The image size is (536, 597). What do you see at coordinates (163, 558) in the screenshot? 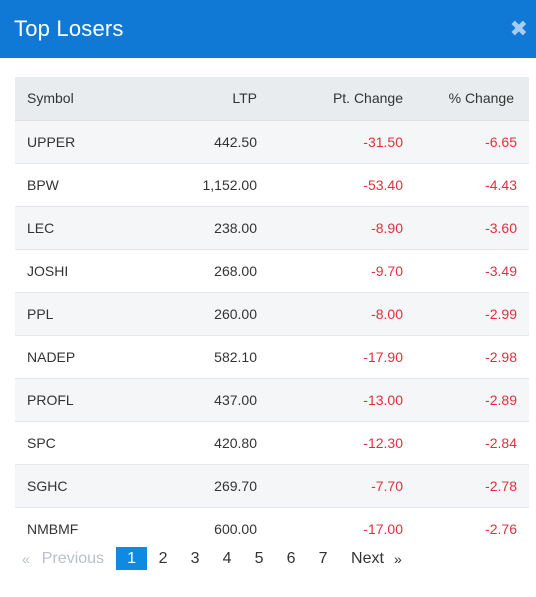
I see `page-button-2: 2` at bounding box center [163, 558].